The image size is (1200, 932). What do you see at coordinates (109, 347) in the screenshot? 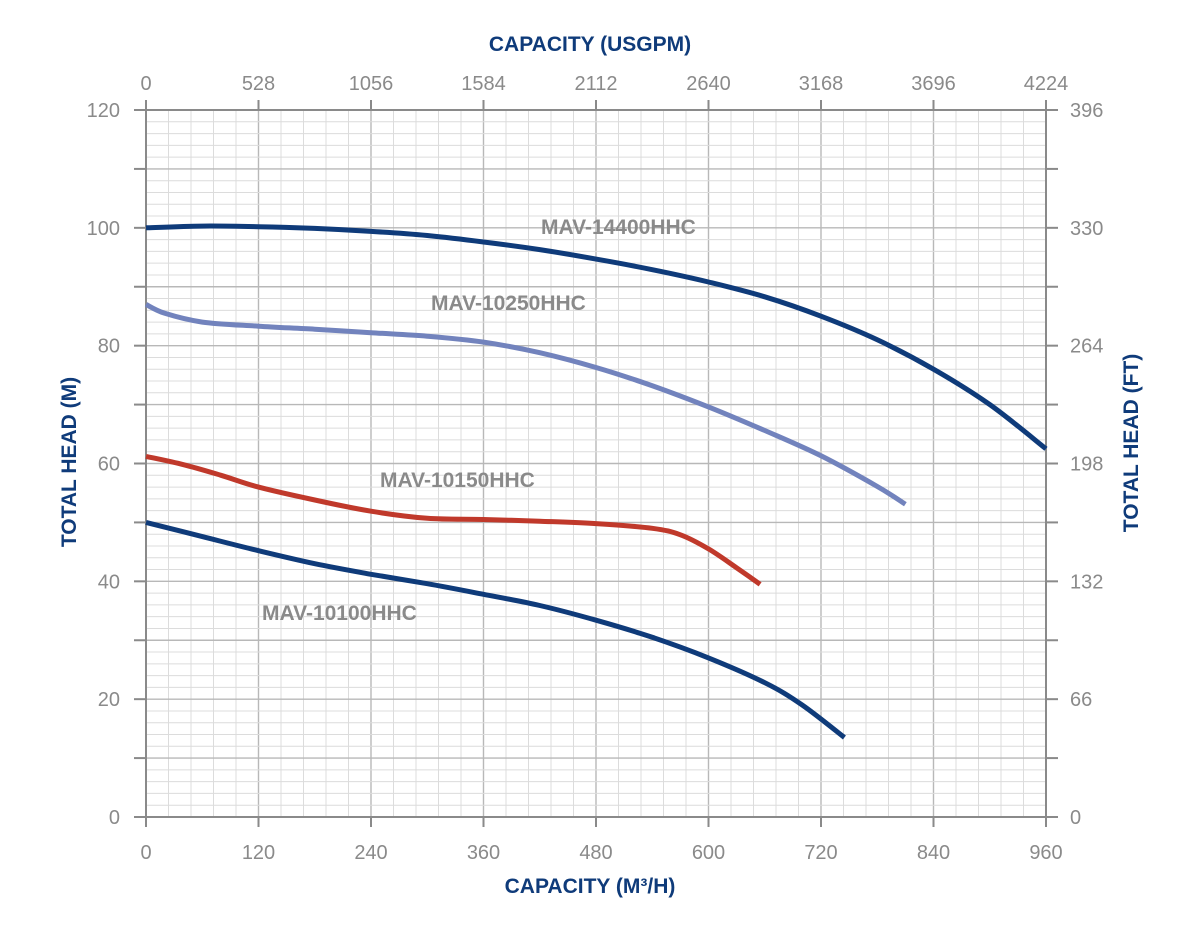
I see `y-tick-label: 80` at bounding box center [109, 347].